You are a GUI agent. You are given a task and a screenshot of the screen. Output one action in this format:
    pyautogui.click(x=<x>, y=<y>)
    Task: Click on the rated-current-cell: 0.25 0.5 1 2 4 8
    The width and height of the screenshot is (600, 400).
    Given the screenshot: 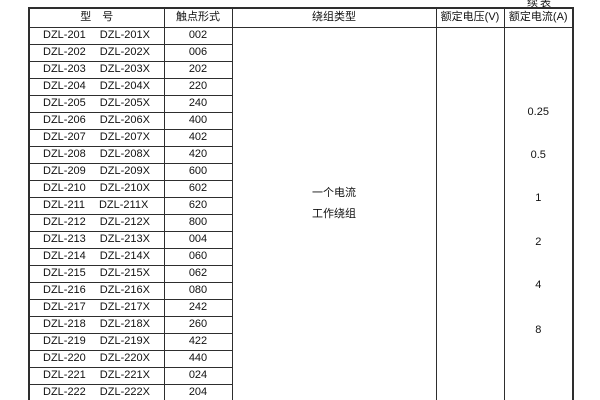 What is the action you would take?
    pyautogui.click(x=538, y=213)
    